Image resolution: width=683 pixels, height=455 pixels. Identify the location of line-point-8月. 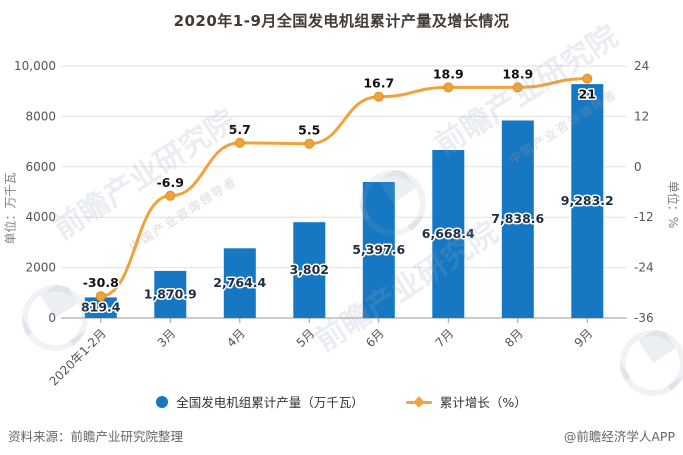
(517, 87).